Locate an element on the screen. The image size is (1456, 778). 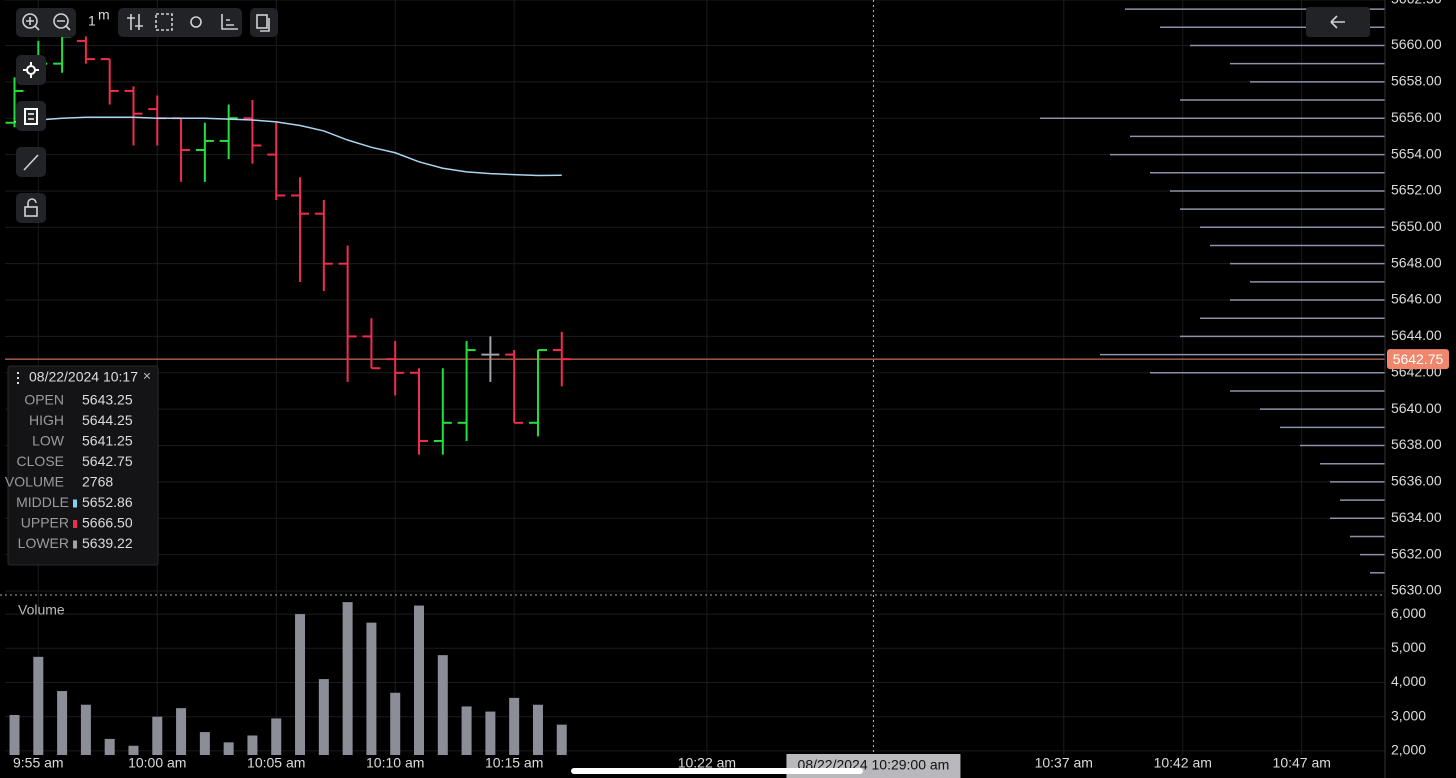
notes-tool is located at coordinates (31, 116).